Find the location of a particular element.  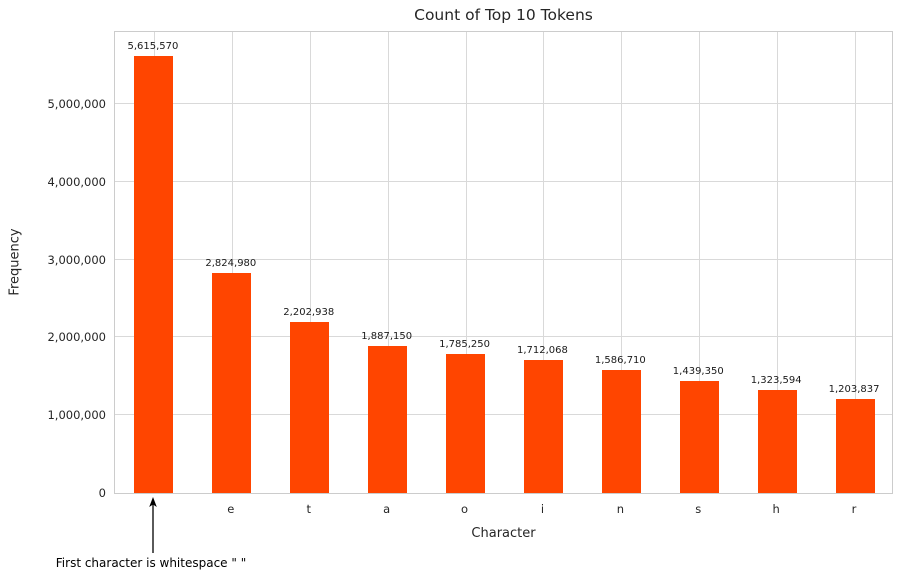

y-tick-label: 4,000,000 is located at coordinates (76, 181).